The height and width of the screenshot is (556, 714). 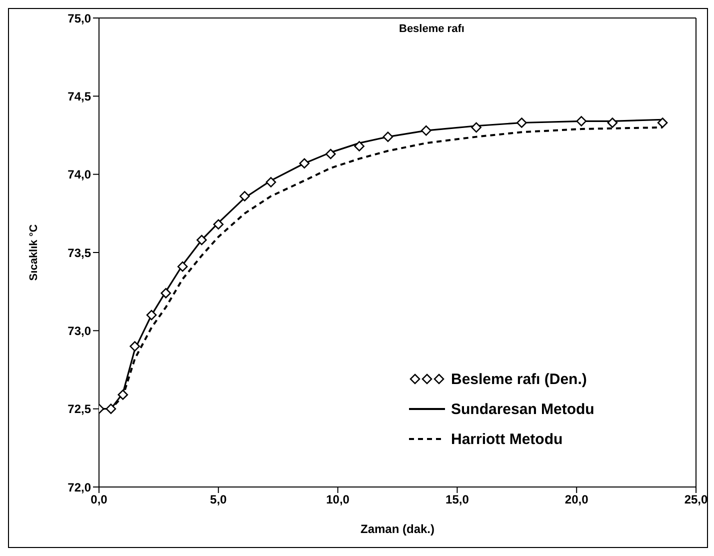 What do you see at coordinates (219, 499) in the screenshot?
I see `x-tick-label: 5,0` at bounding box center [219, 499].